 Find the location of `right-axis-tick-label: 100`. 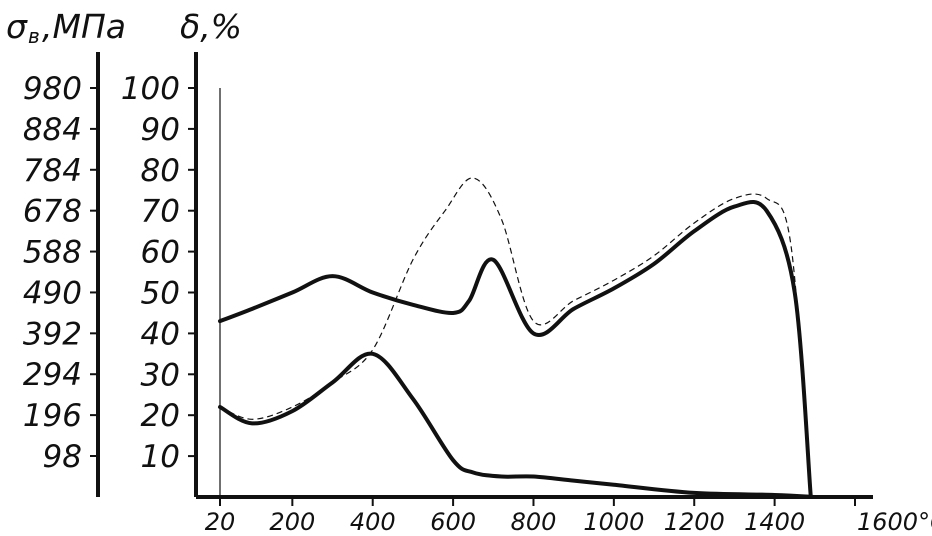

right-axis-tick-label: 100 is located at coordinates (150, 89).